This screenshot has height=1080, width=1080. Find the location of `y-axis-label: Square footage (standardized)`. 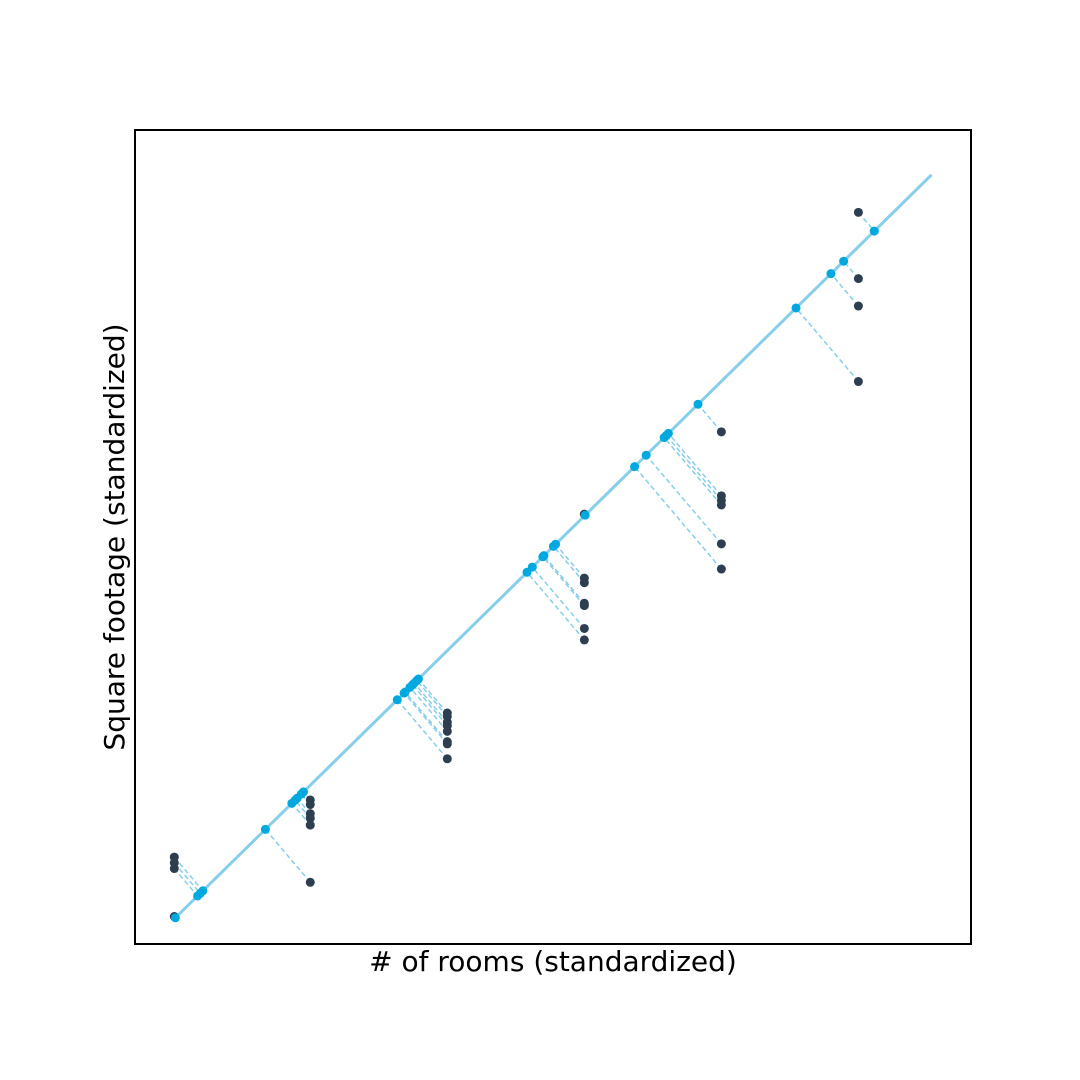

y-axis-label: Square footage (standardized) is located at coordinates (114, 536).